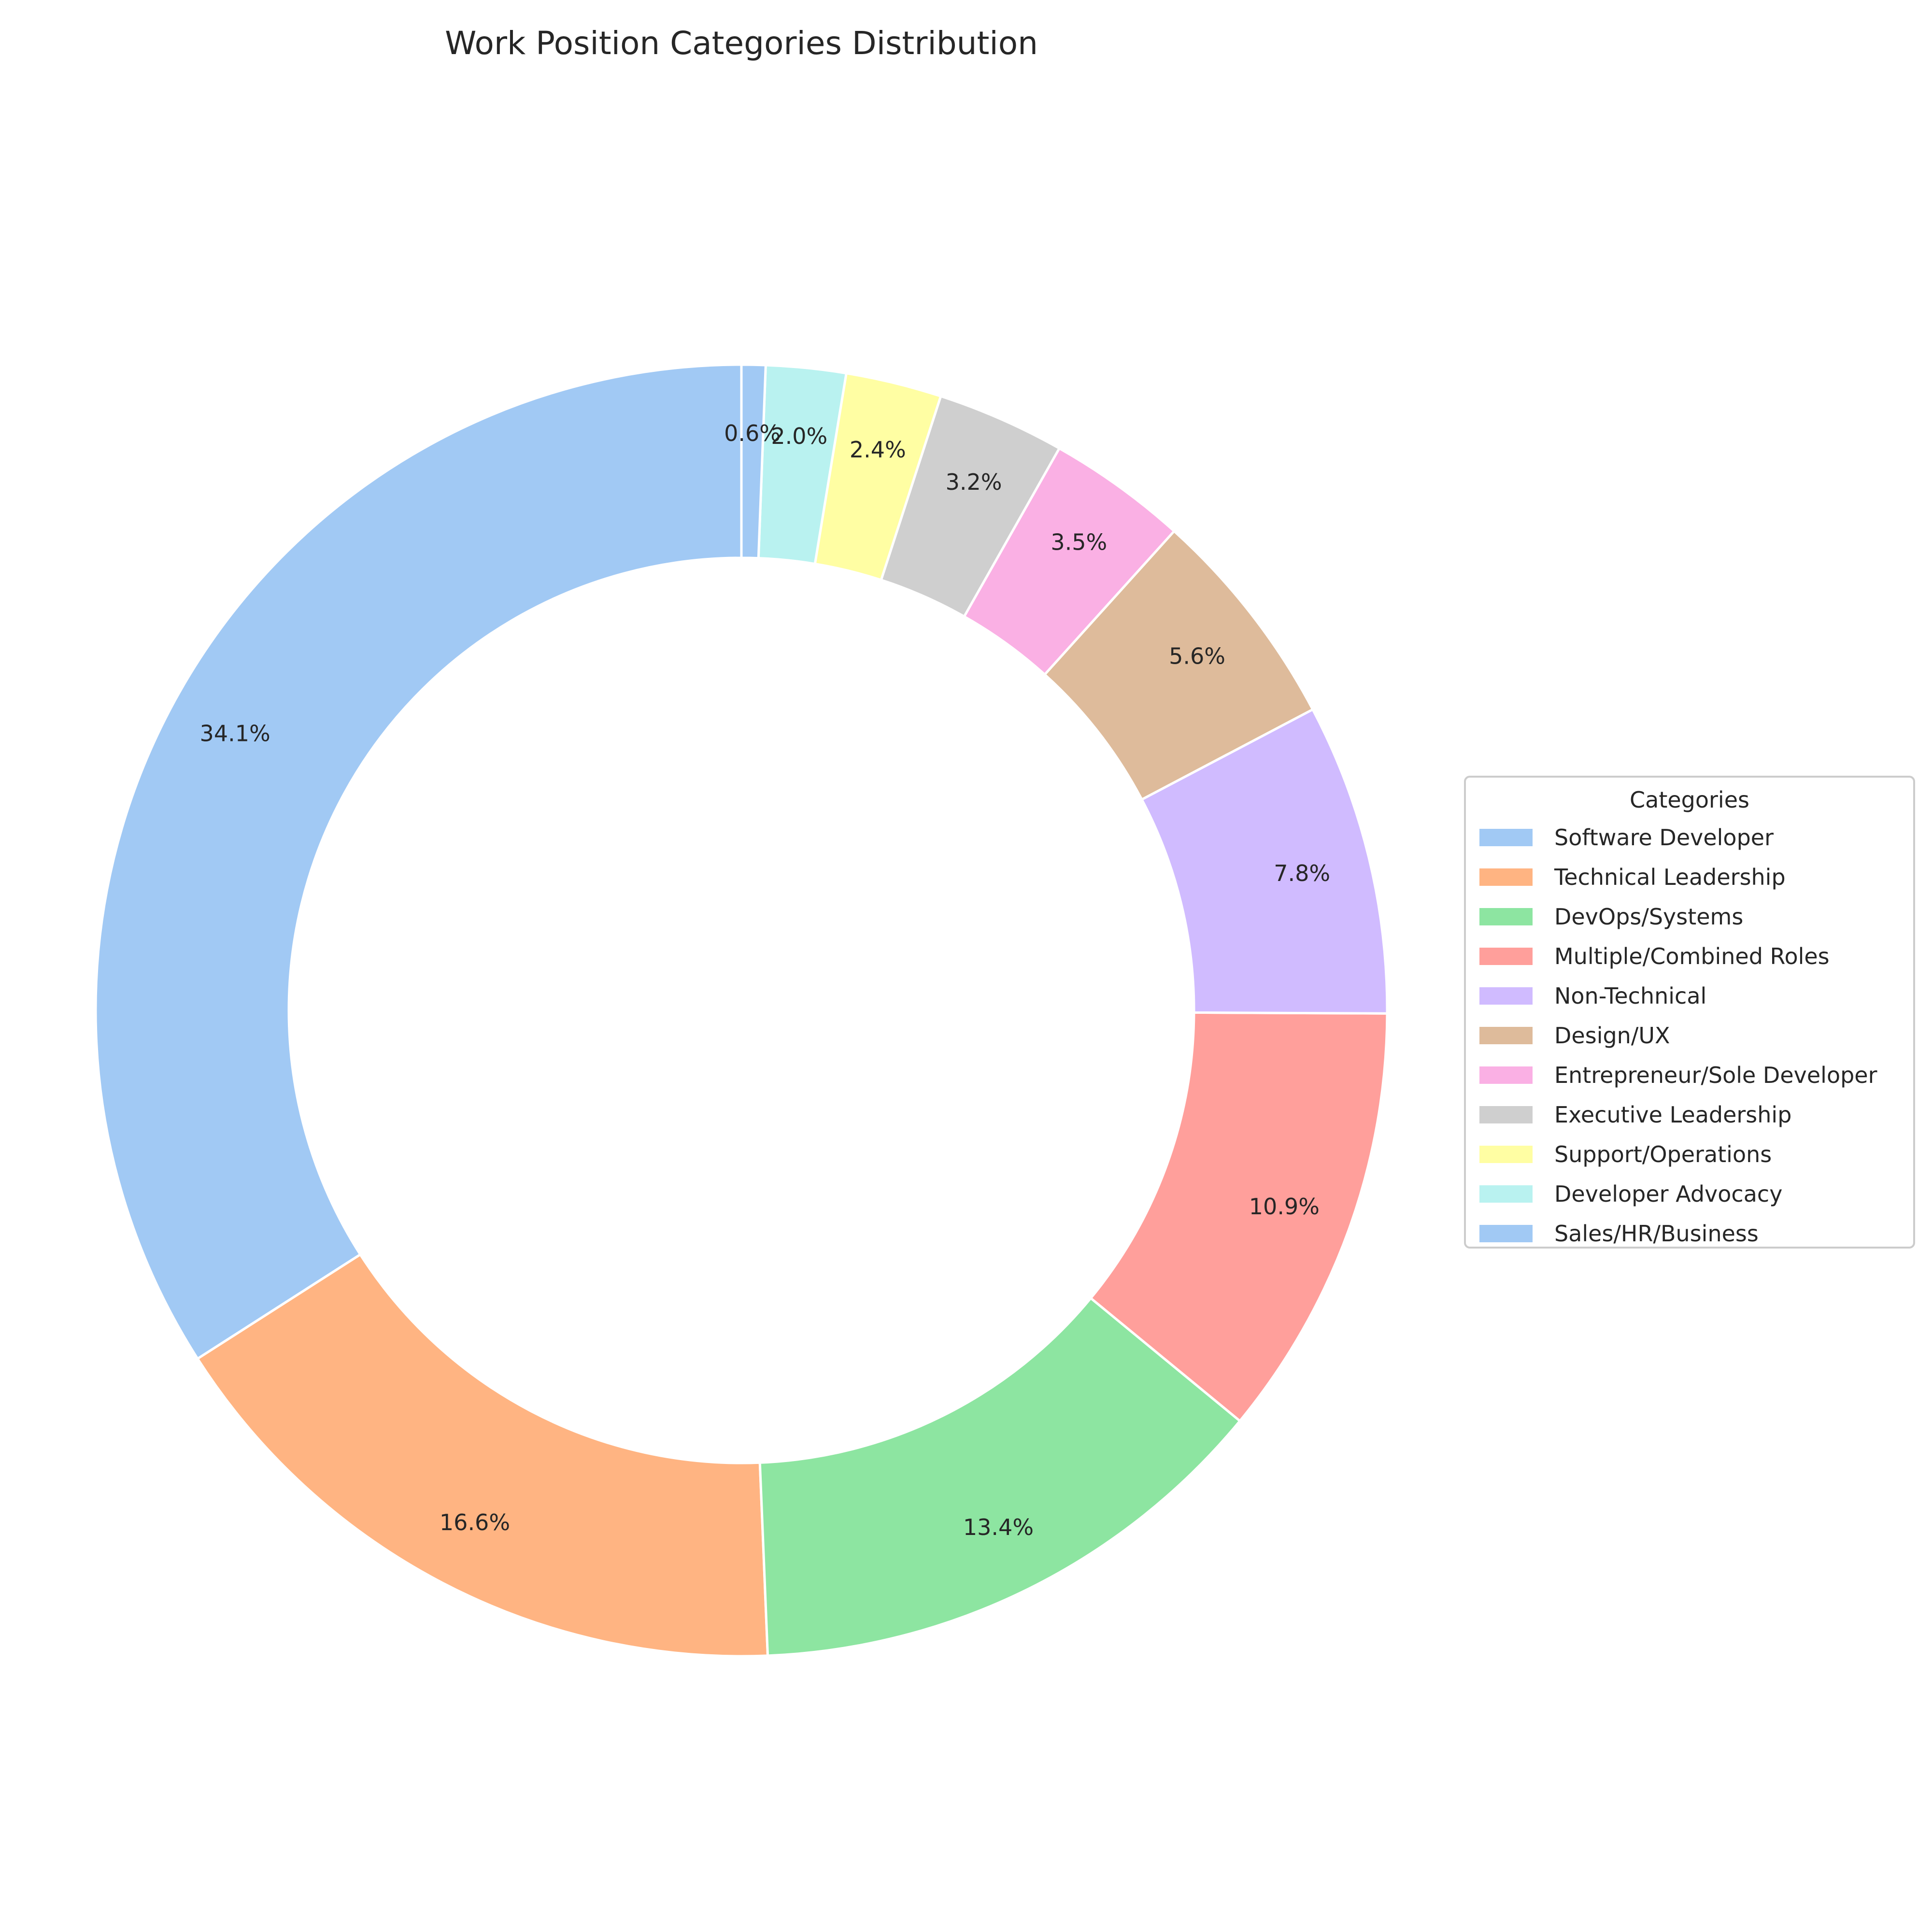  What do you see at coordinates (1663, 1154) in the screenshot?
I see `legend-entry-label: Support/Operations` at bounding box center [1663, 1154].